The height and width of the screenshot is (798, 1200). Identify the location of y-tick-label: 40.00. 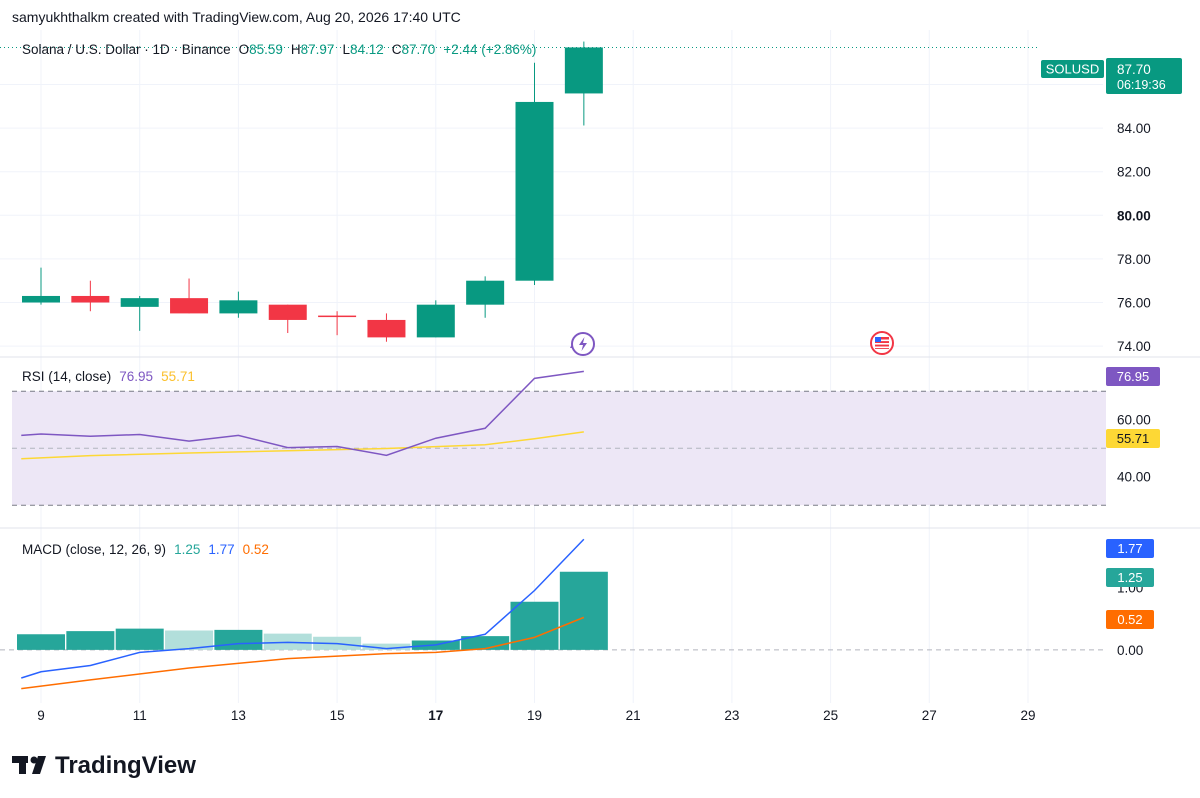
(1134, 477).